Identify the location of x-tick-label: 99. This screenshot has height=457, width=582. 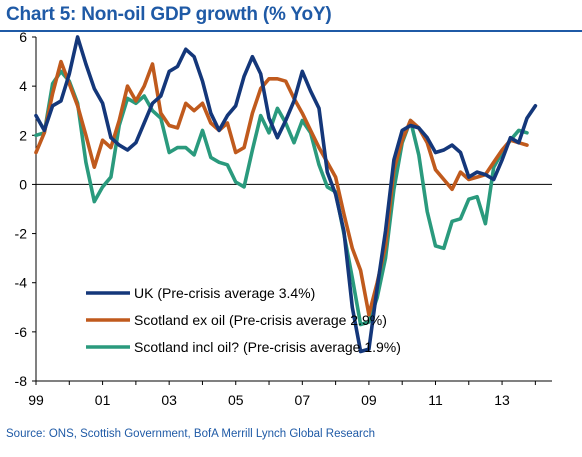
(36, 400).